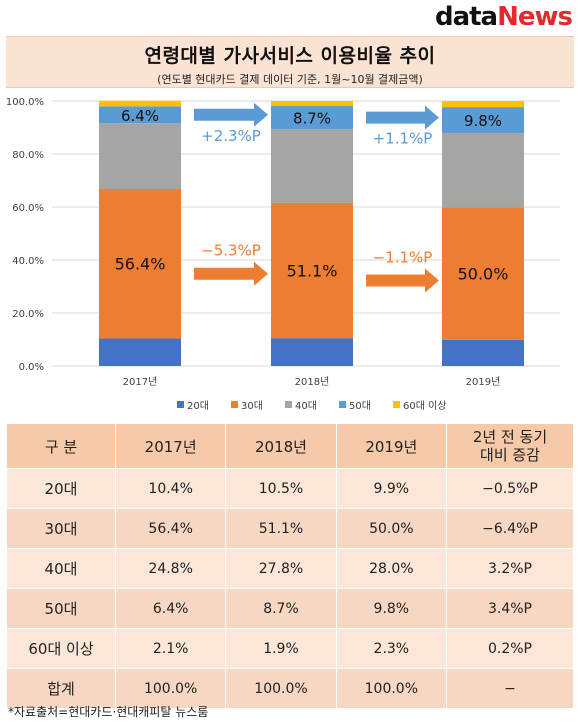 Image resolution: width=580 pixels, height=726 pixels. Describe the element at coordinates (170, 446) in the screenshot. I see `table-header-cell: 2017년` at that location.